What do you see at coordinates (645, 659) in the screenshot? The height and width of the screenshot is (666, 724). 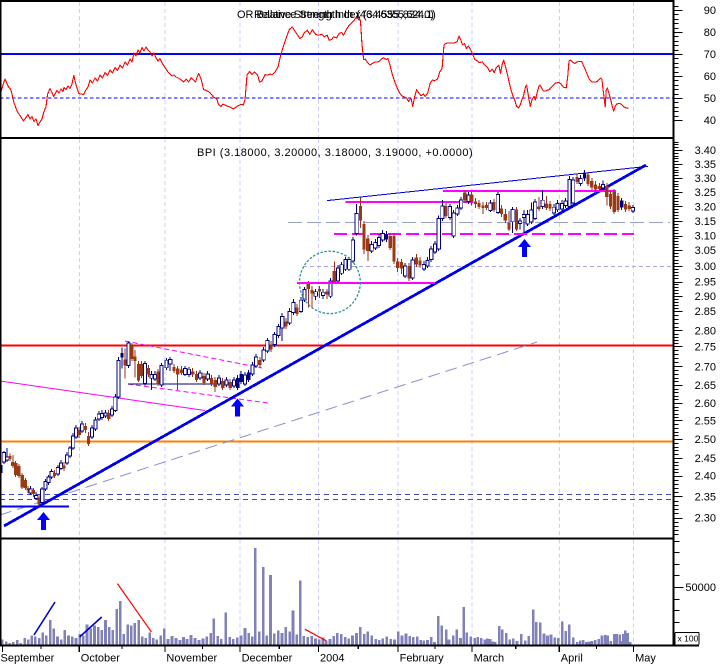 I see `svg-text: May` at bounding box center [645, 659].